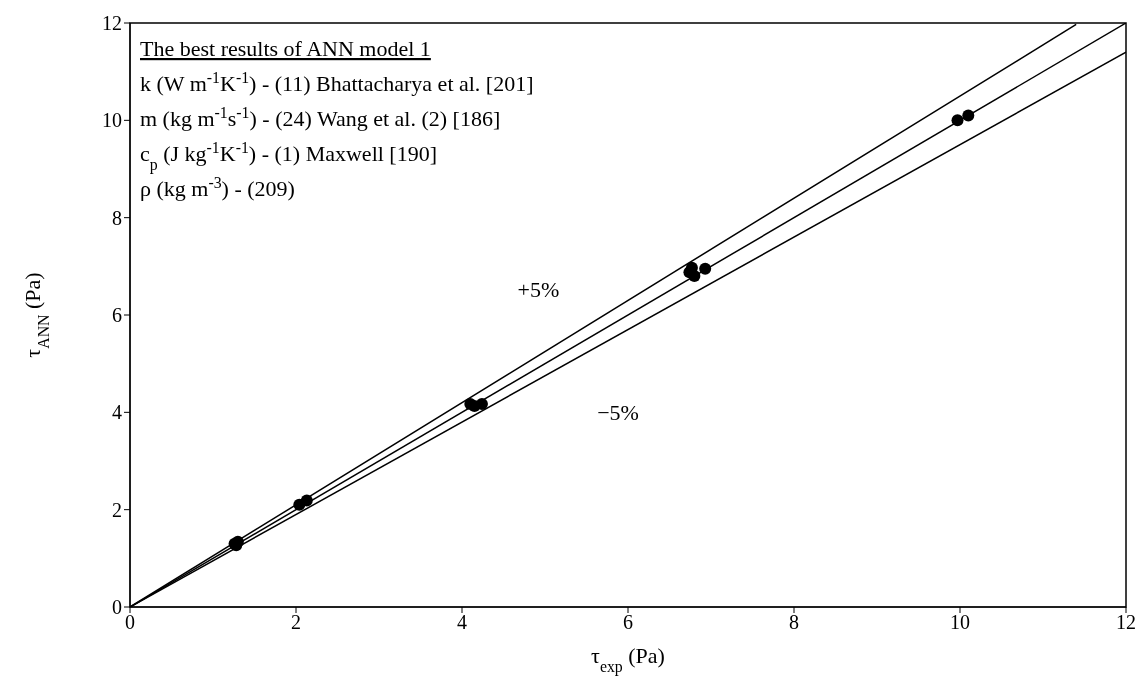 This screenshot has height=677, width=1148. Describe the element at coordinates (117, 217) in the screenshot. I see `y-tick-label: 8` at that location.